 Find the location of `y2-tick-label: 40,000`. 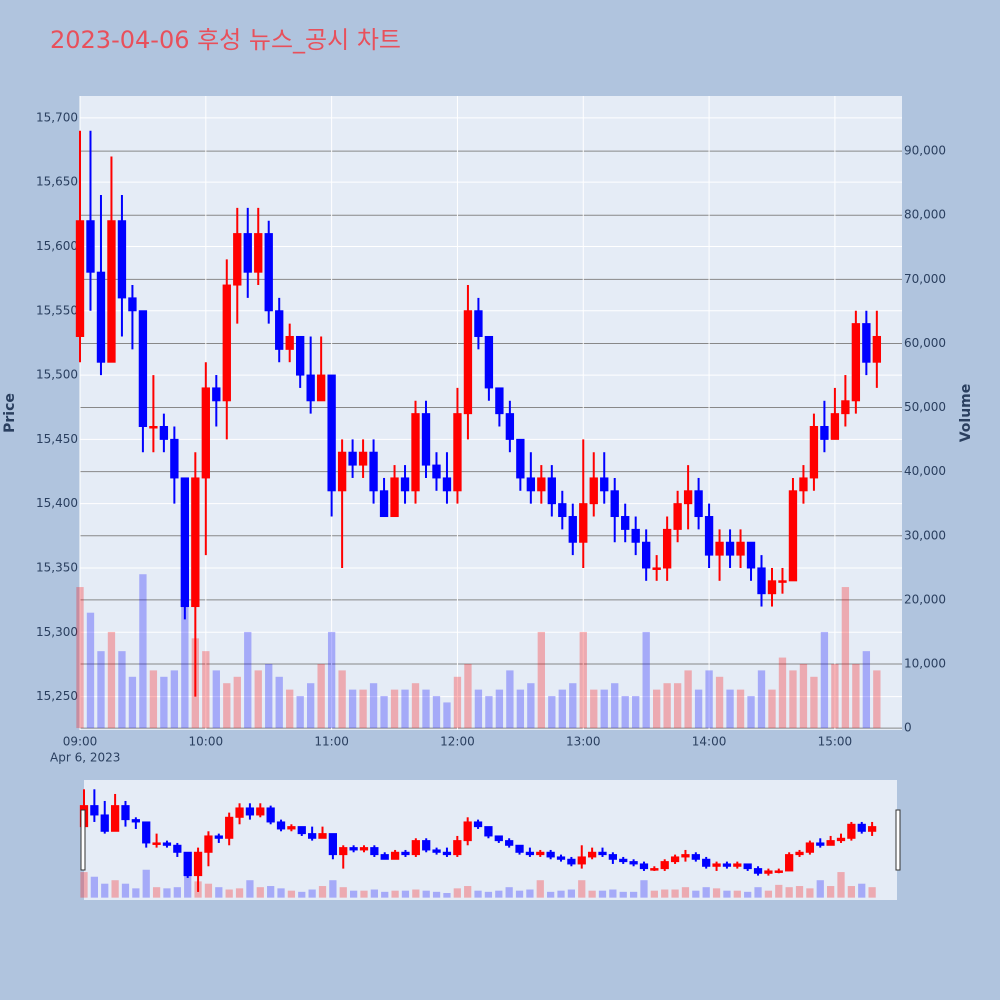

y2-tick-label: 40,000 is located at coordinates (925, 471).